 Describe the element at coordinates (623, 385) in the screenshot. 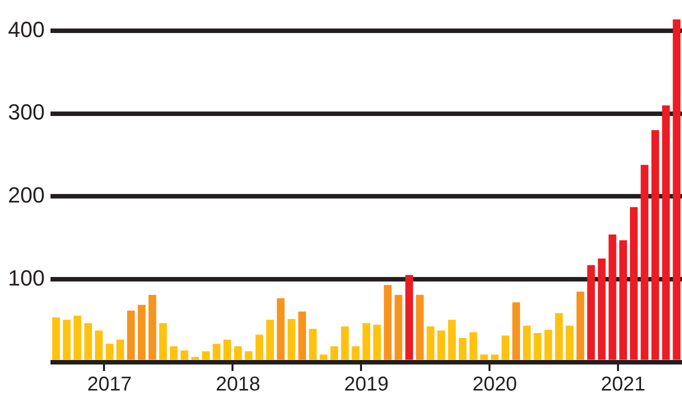

I see `x-tick-label: 2021` at that location.